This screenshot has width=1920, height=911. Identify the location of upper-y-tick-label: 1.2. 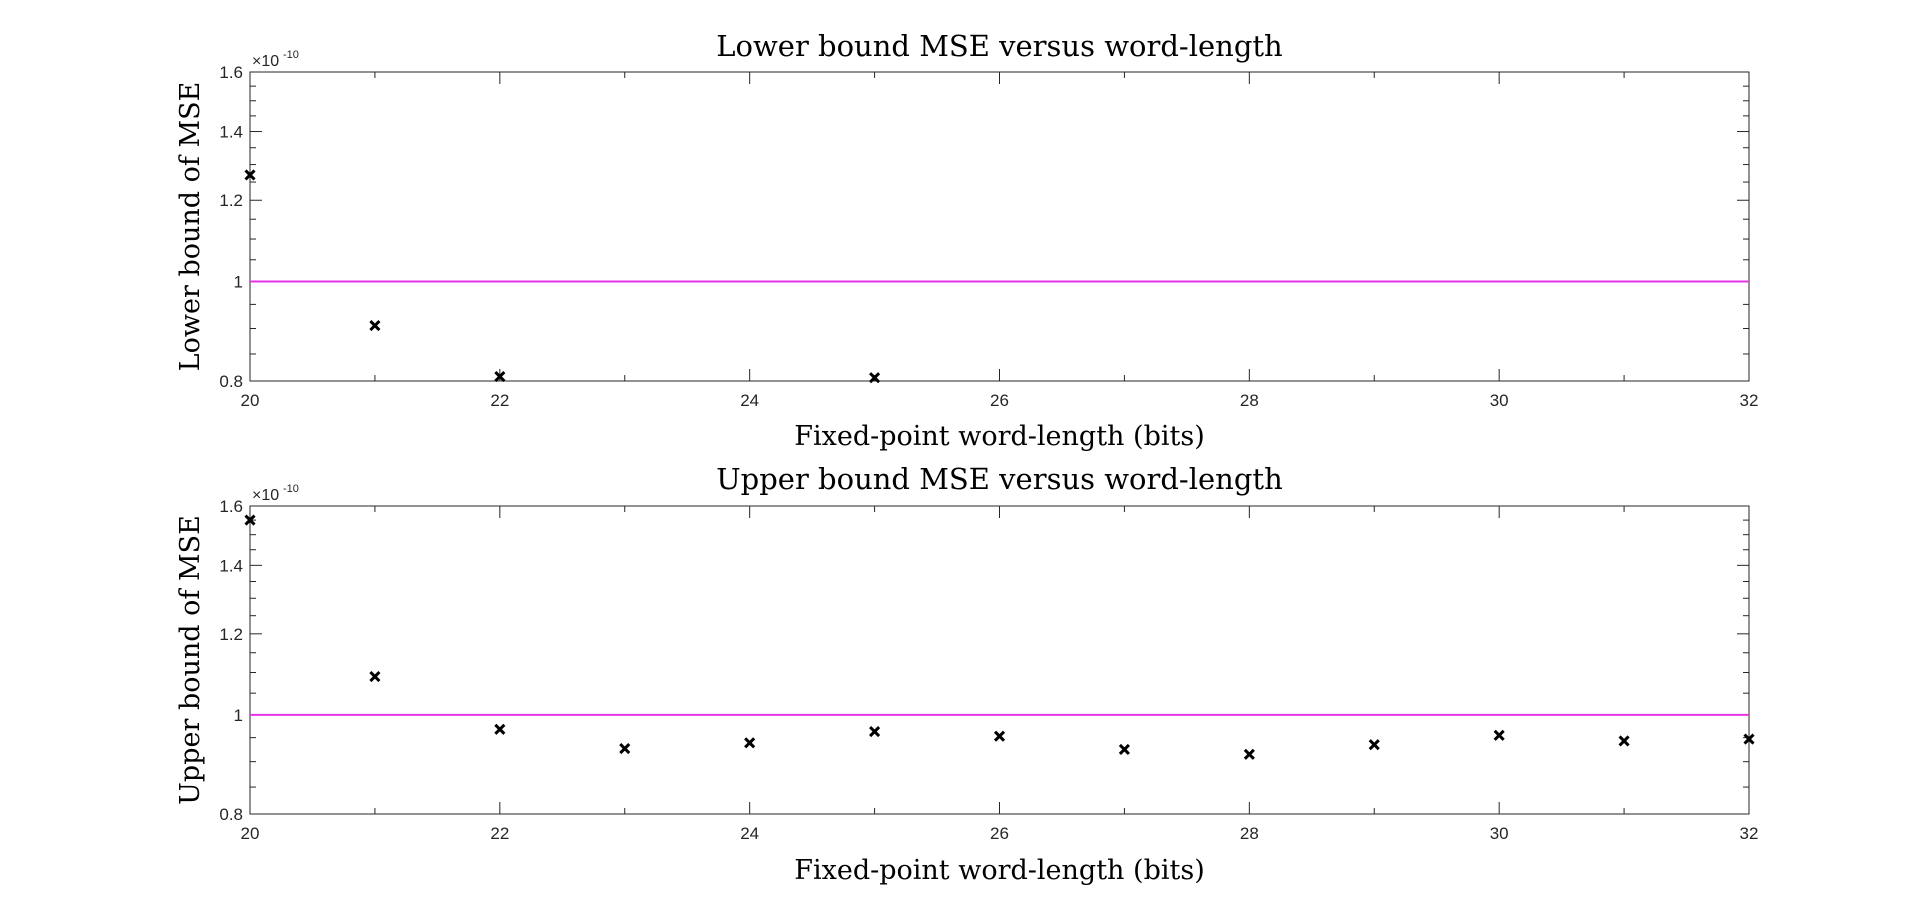
(231, 634).